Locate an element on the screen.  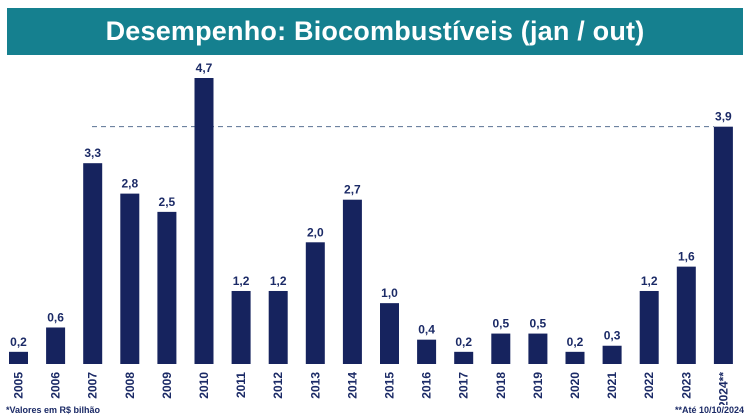
value-label-2017: 0,2 is located at coordinates (463, 342).